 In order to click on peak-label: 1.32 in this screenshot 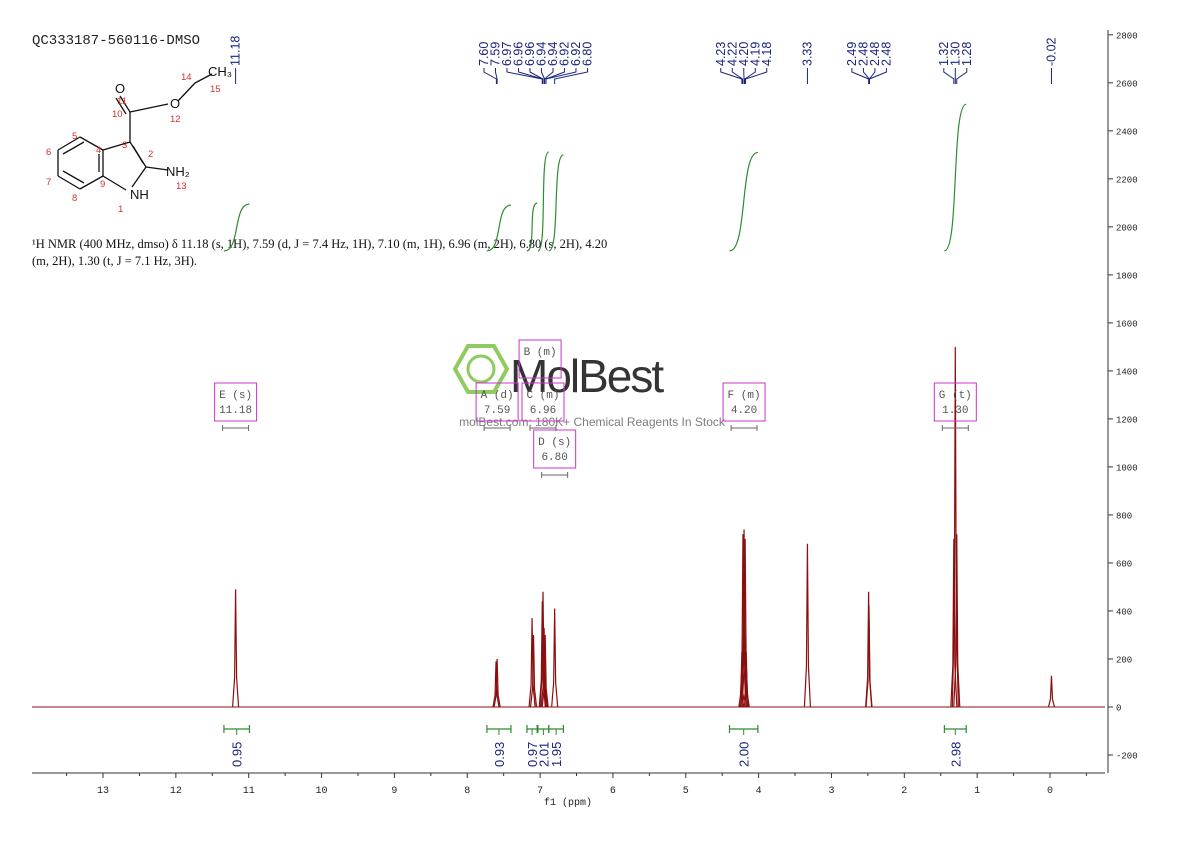, I will do `click(944, 54)`.